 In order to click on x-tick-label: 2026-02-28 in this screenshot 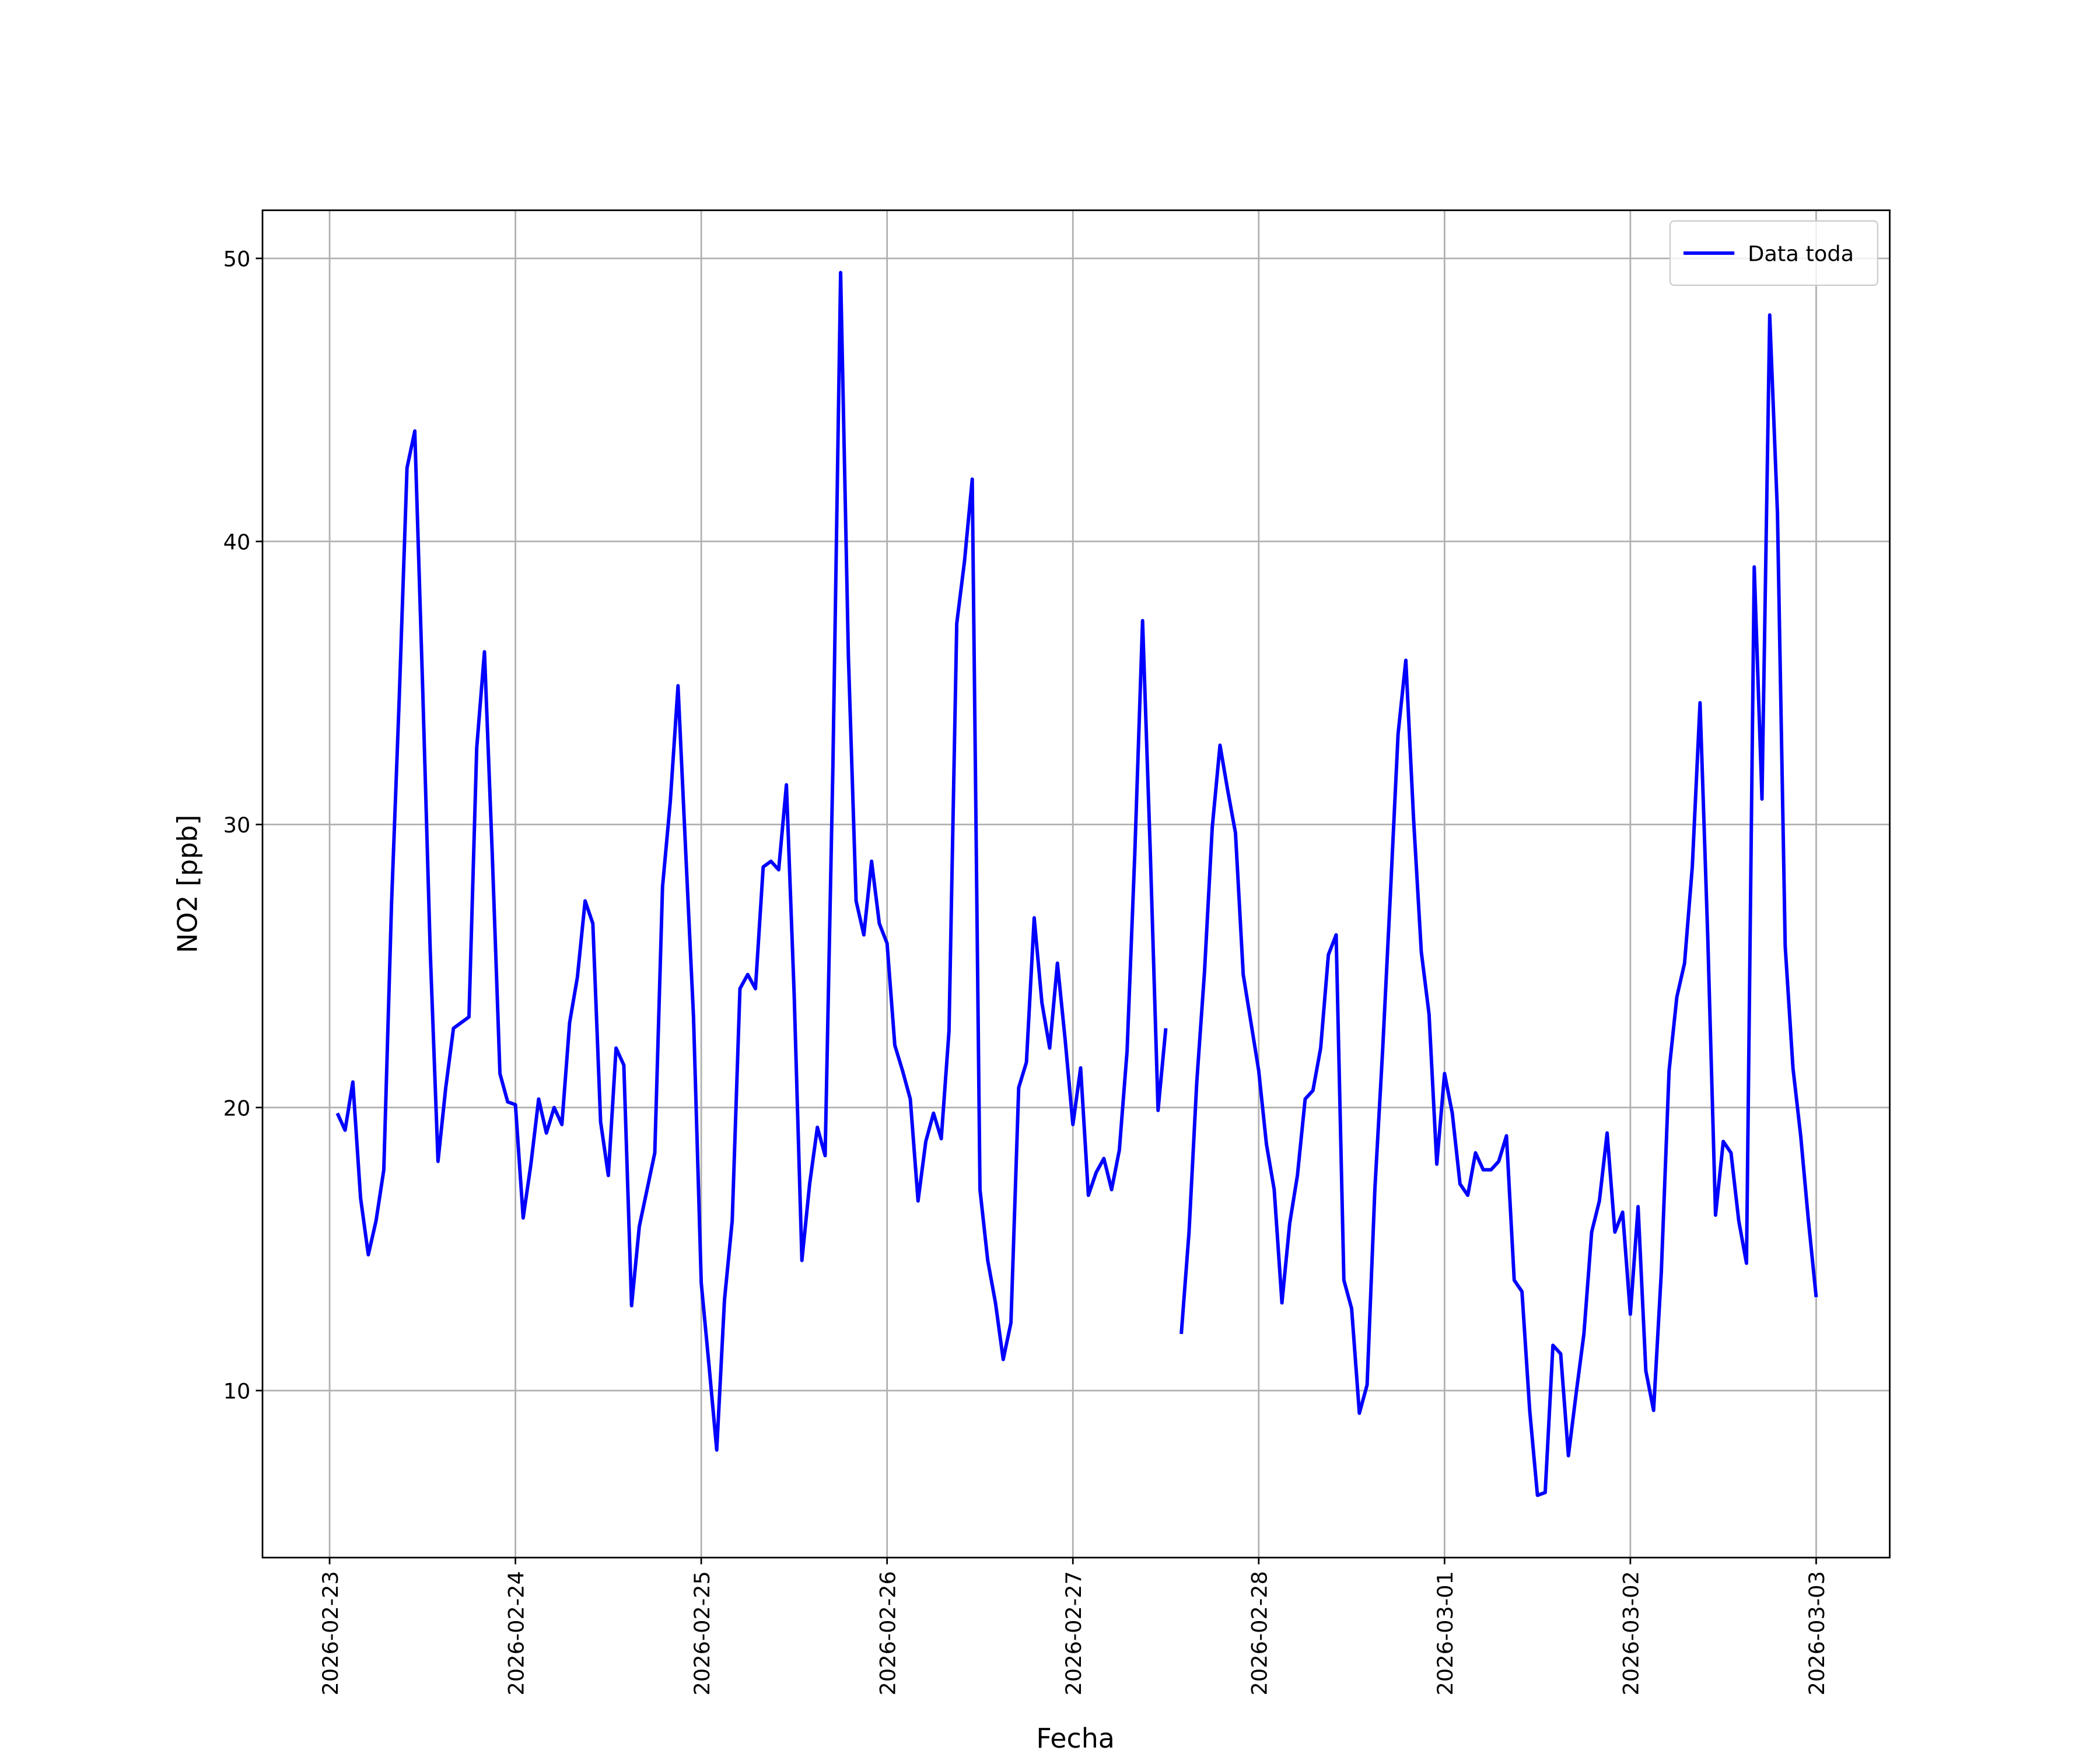, I will do `click(1259, 1633)`.